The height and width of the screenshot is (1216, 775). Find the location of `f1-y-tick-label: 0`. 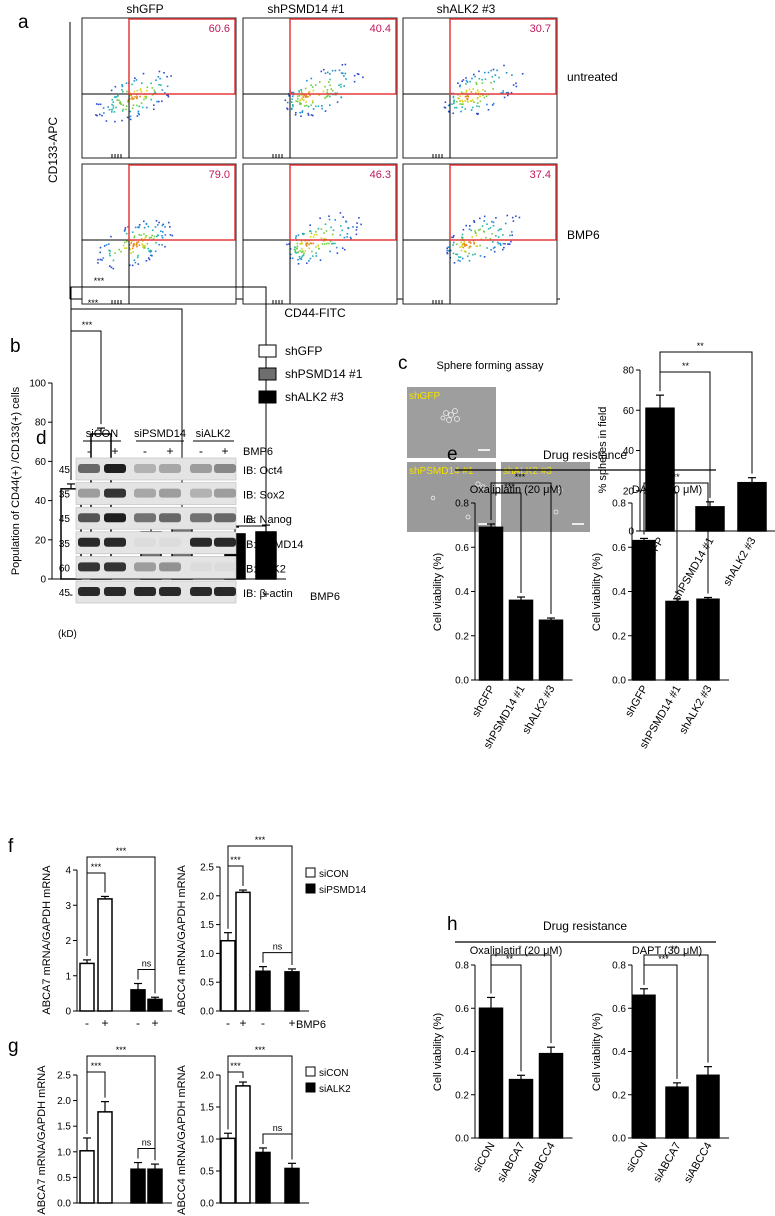

f1-y-tick-label: 0 is located at coordinates (68, 1012).